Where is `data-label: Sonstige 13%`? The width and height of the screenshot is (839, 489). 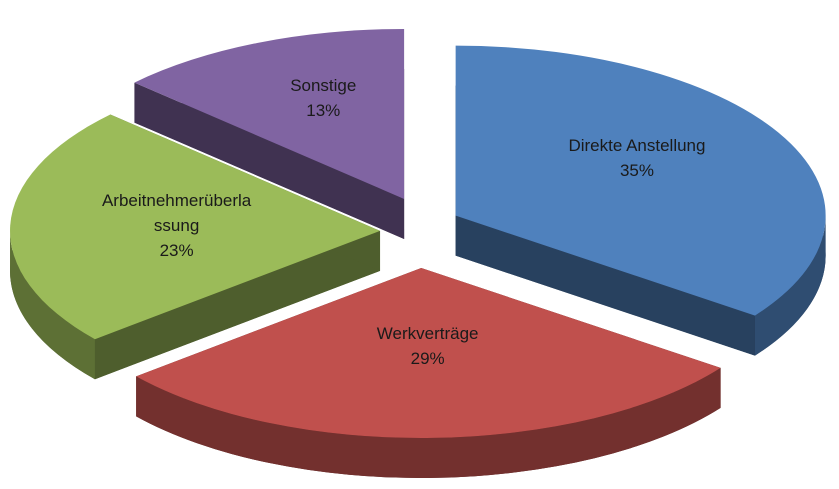
data-label: Sonstige 13% is located at coordinates (323, 98).